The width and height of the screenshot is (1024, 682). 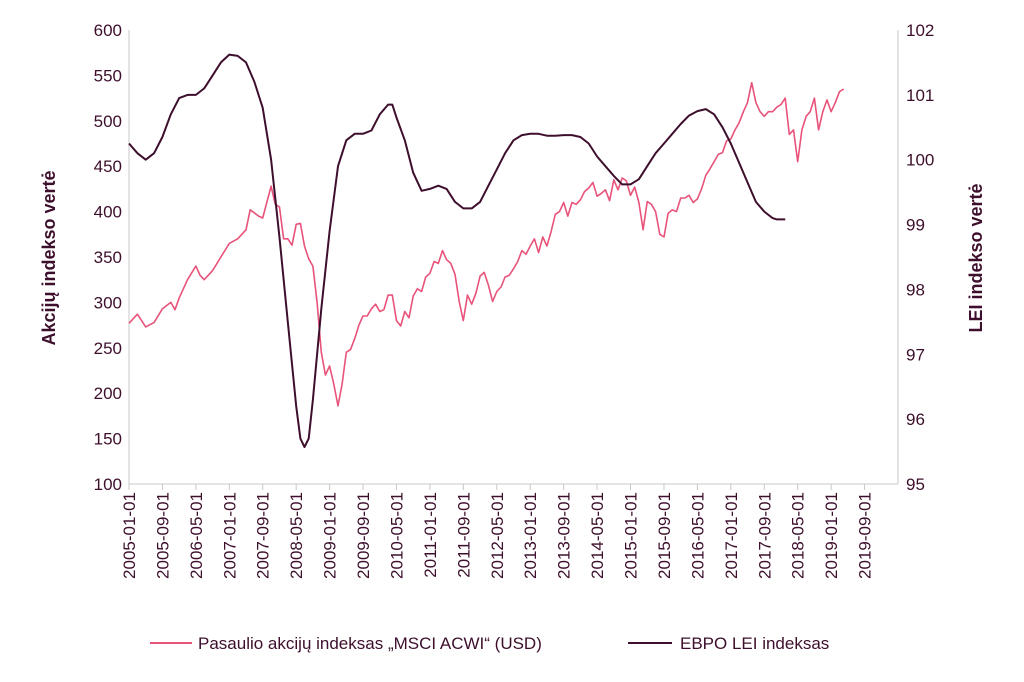 What do you see at coordinates (915, 419) in the screenshot?
I see `right-tick-label: 96` at bounding box center [915, 419].